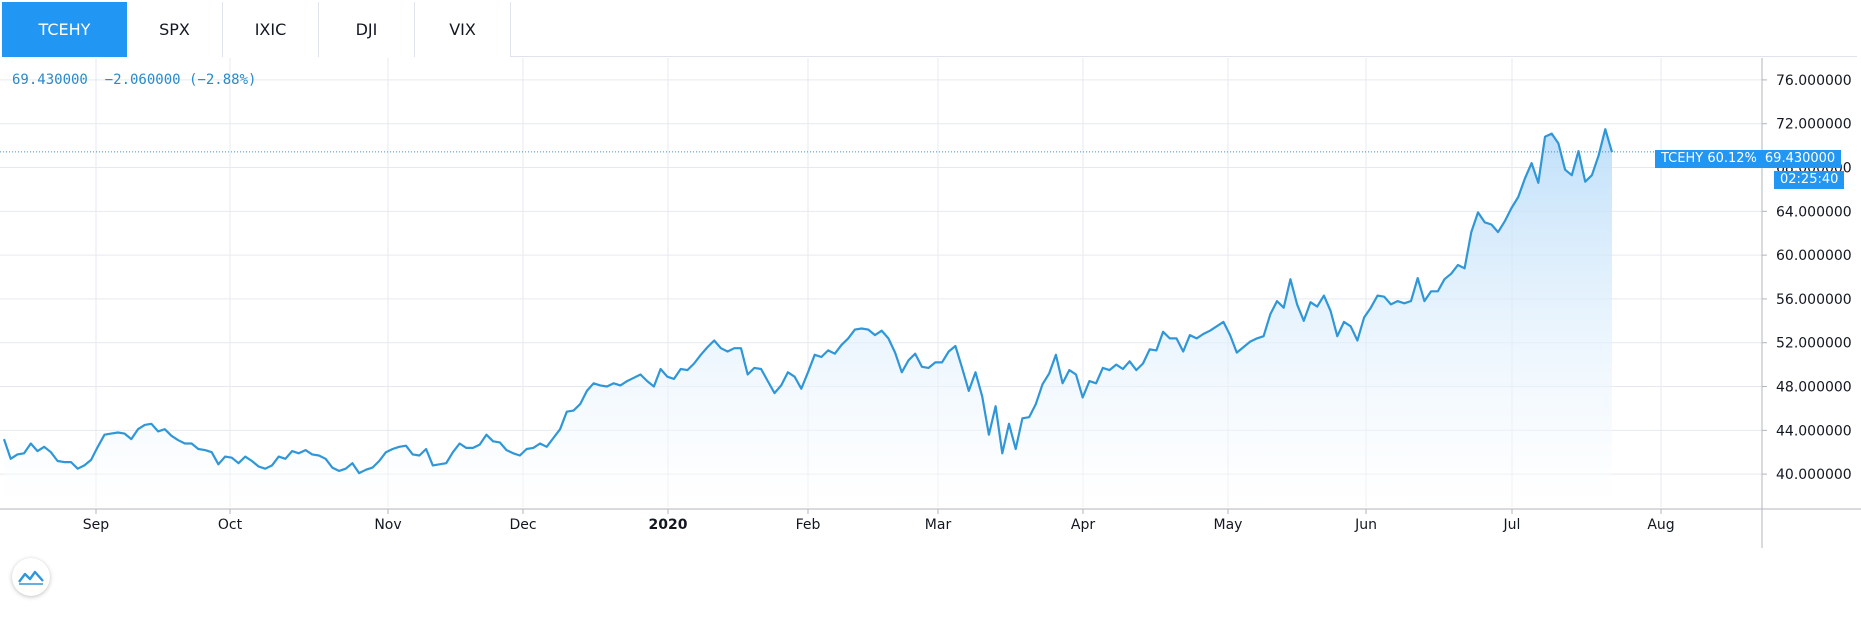  Describe the element at coordinates (50, 80) in the screenshot. I see `legend-price: 69.430000` at that location.